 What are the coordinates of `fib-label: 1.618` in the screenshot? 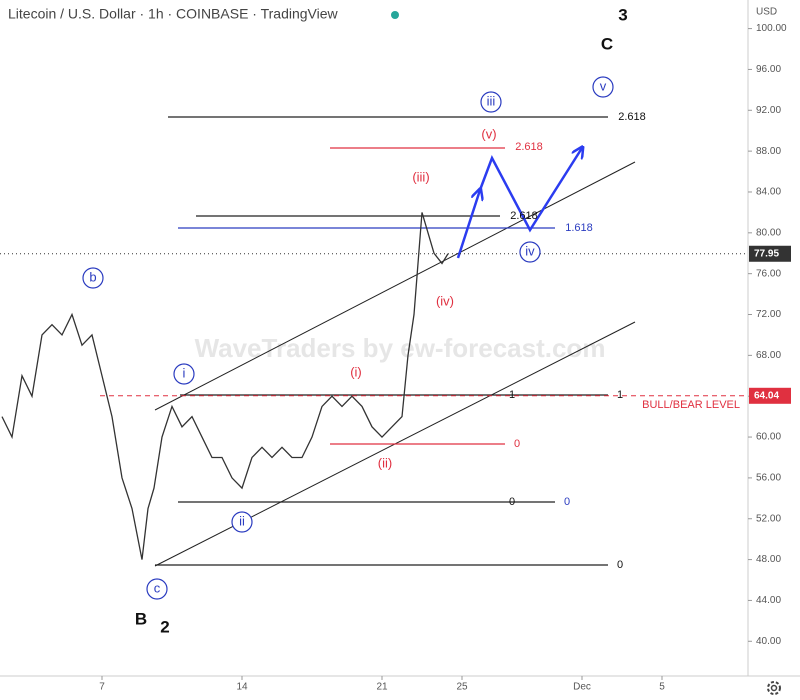 It's located at (579, 228).